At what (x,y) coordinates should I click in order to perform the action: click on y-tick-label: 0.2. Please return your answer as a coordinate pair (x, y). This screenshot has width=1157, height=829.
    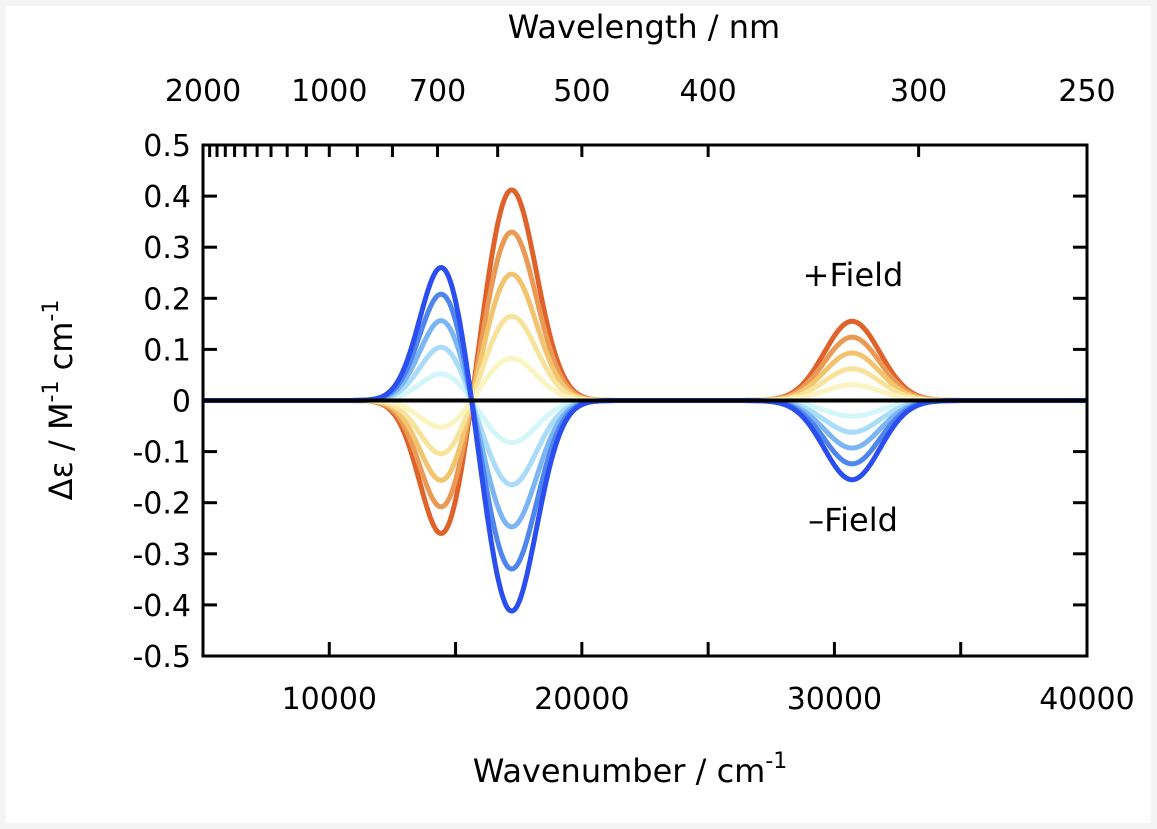
    Looking at the image, I should click on (167, 299).